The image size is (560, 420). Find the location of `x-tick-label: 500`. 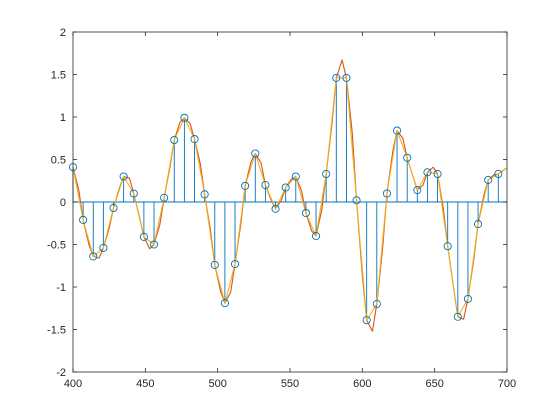

x-tick-label: 500 is located at coordinates (217, 384).